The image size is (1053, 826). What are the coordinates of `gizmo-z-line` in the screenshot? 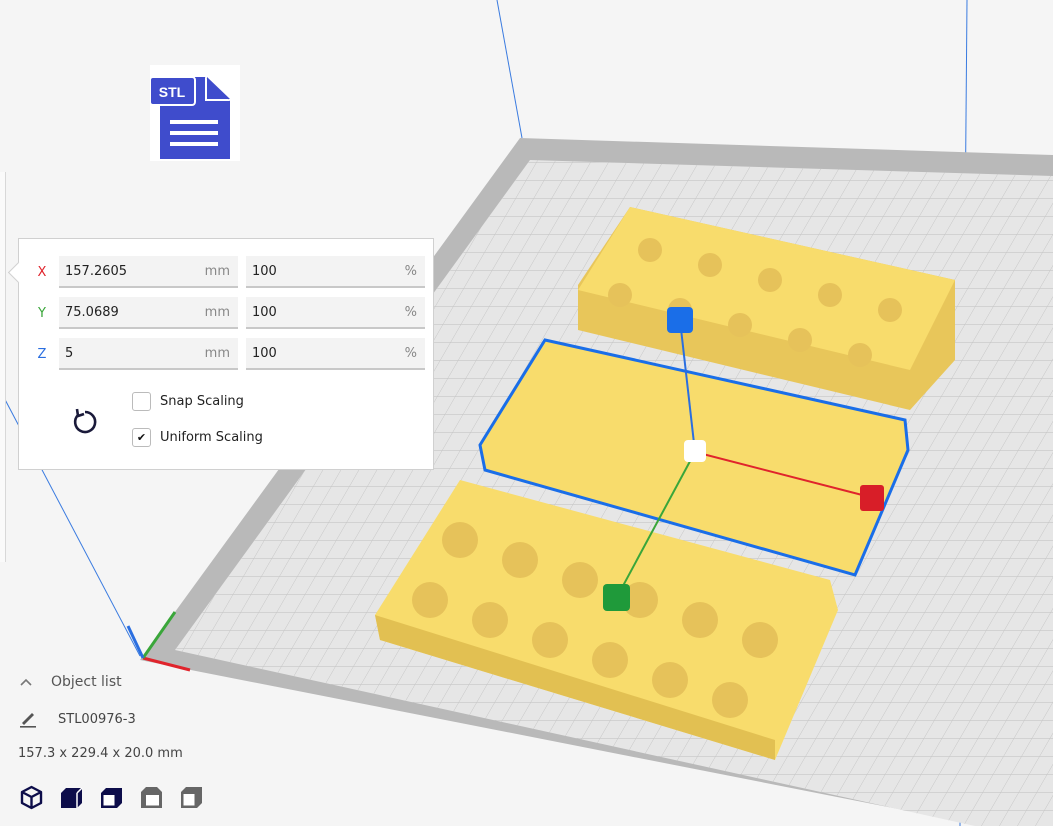 It's located at (687, 386).